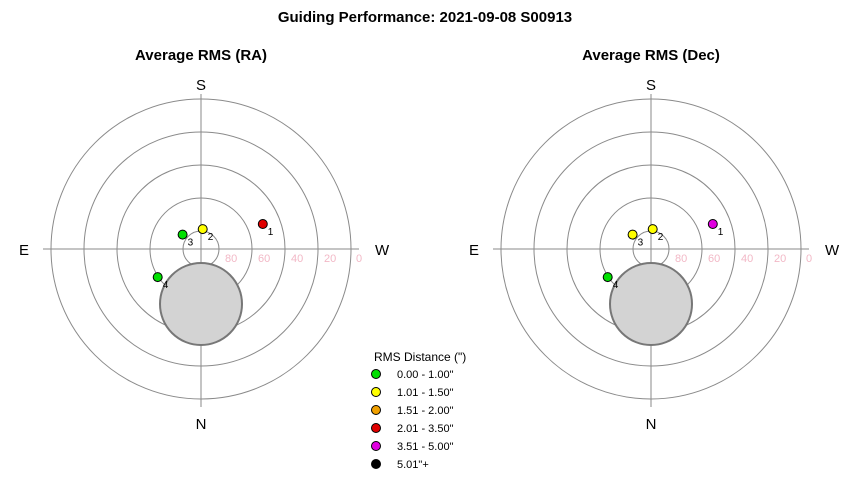  Describe the element at coordinates (425, 375) in the screenshot. I see `legend-label: 0.00 - 1.00"` at that location.